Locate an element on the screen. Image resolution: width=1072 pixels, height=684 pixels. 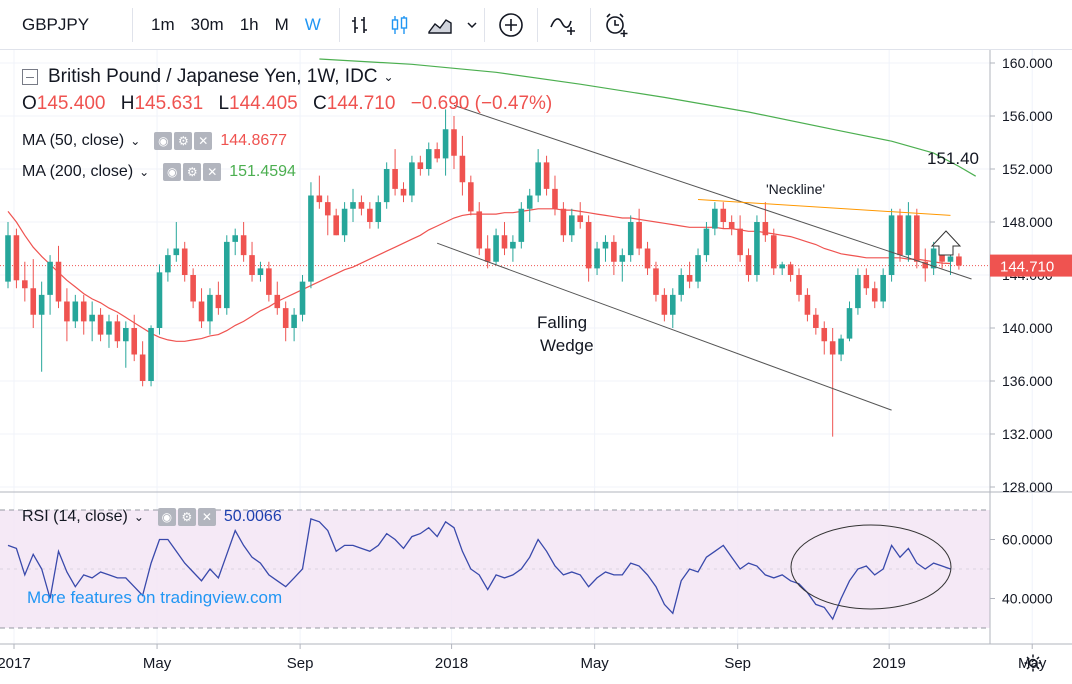
chevron-down-icon is located at coordinates (472, 25).